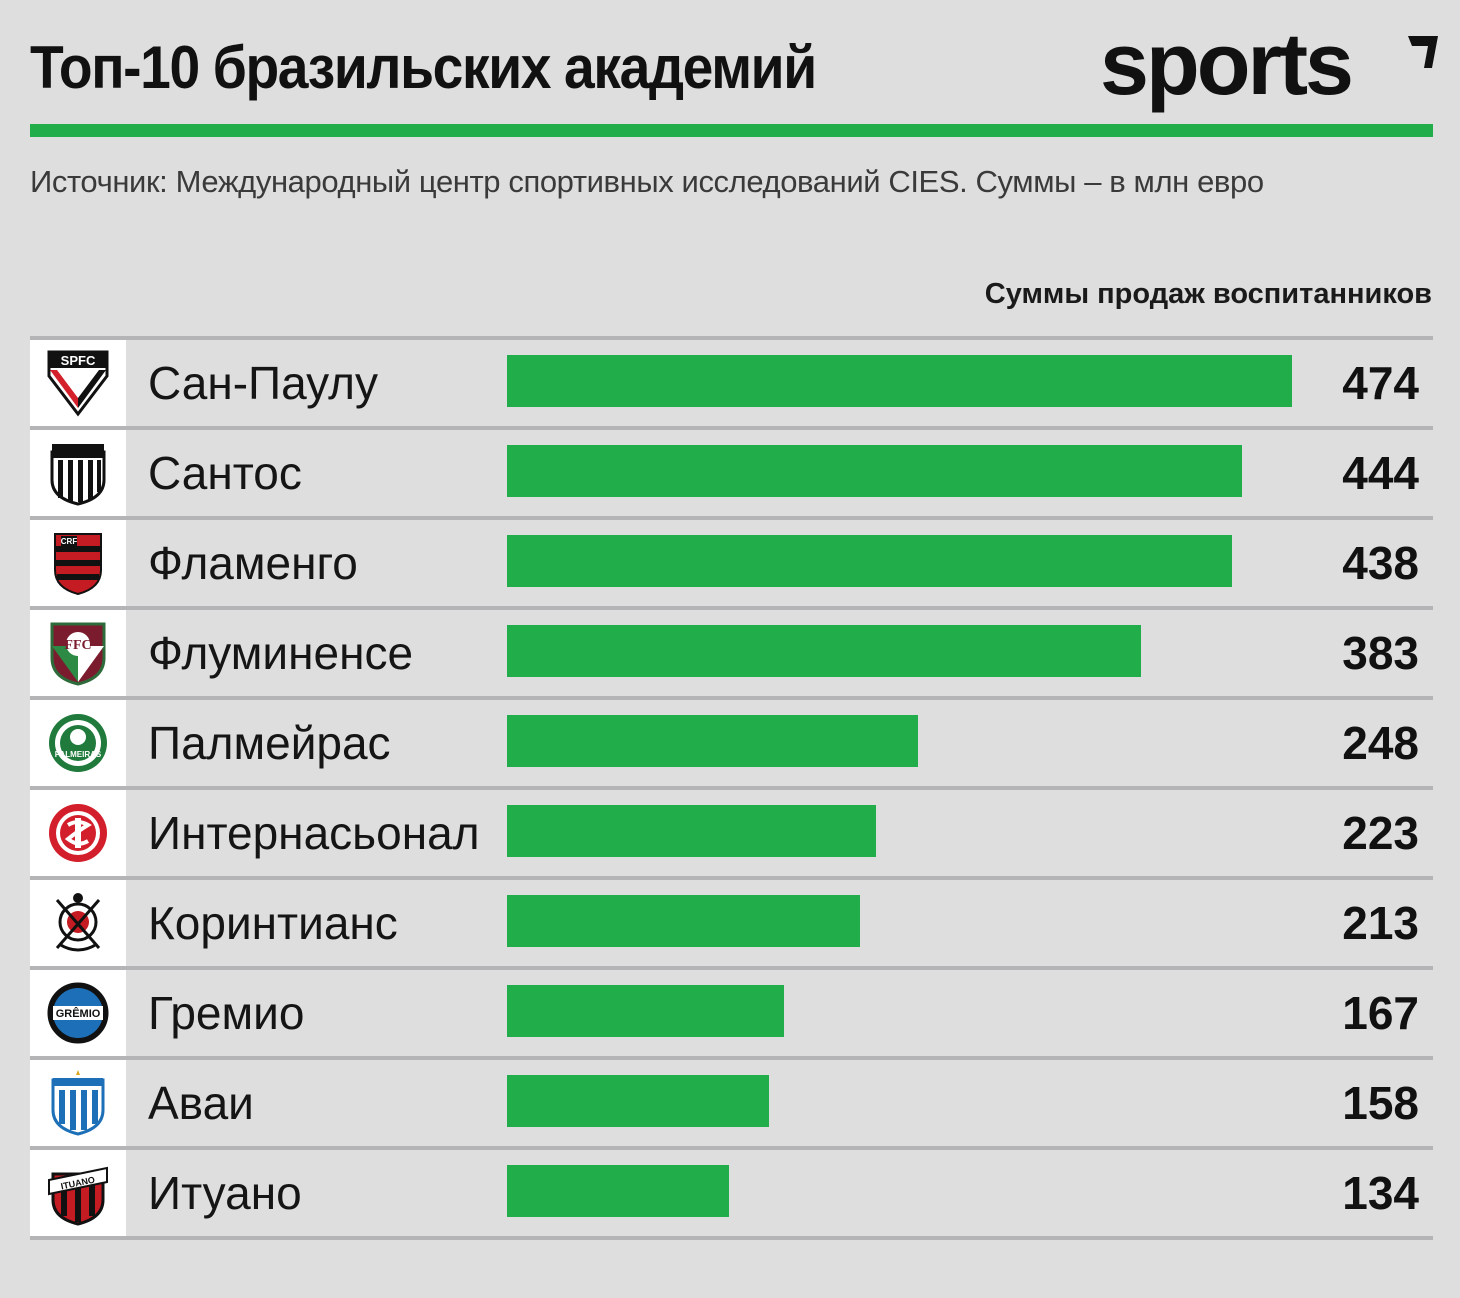  I want to click on category-label: Аваи, so click(201, 1103).